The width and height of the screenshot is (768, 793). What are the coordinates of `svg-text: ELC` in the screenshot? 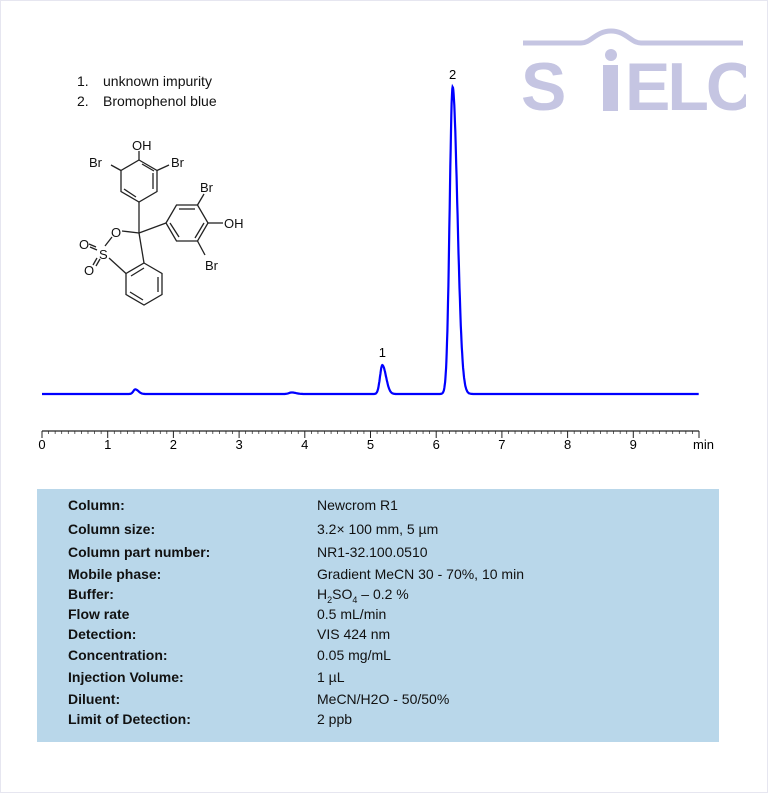 It's located at (685, 83).